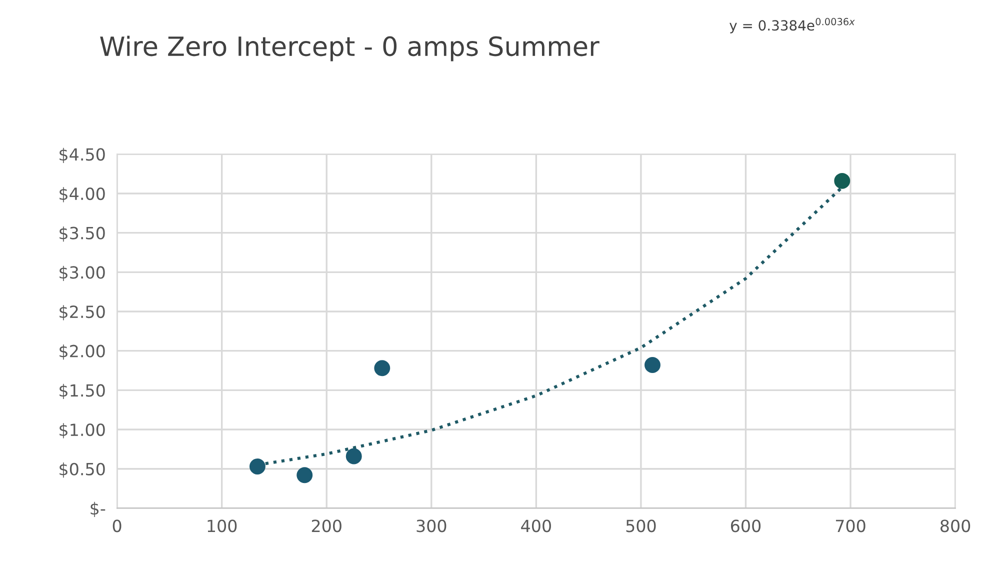 The image size is (992, 571). What do you see at coordinates (82, 194) in the screenshot?
I see `y-tick-label: $4.00` at bounding box center [82, 194].